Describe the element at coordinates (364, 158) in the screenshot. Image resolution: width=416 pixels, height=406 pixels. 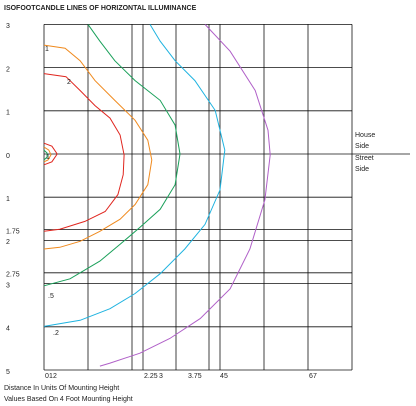
I see `side-label: Street` at that location.